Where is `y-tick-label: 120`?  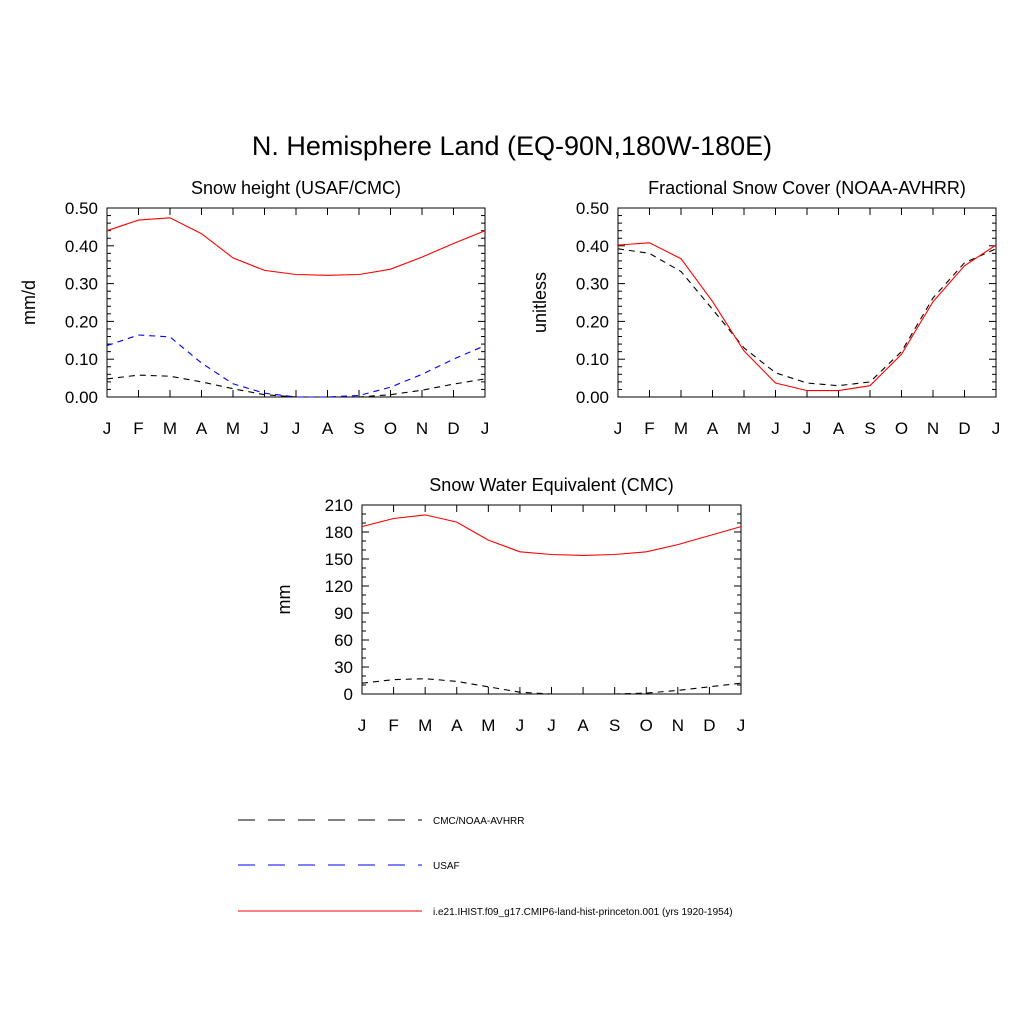
y-tick-label: 120 is located at coordinates (339, 586).